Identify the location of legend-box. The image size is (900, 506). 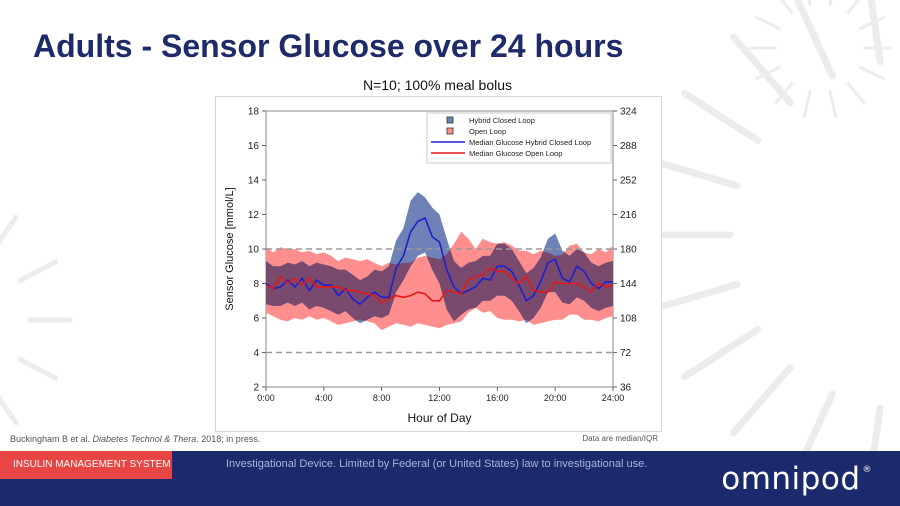
(519, 138).